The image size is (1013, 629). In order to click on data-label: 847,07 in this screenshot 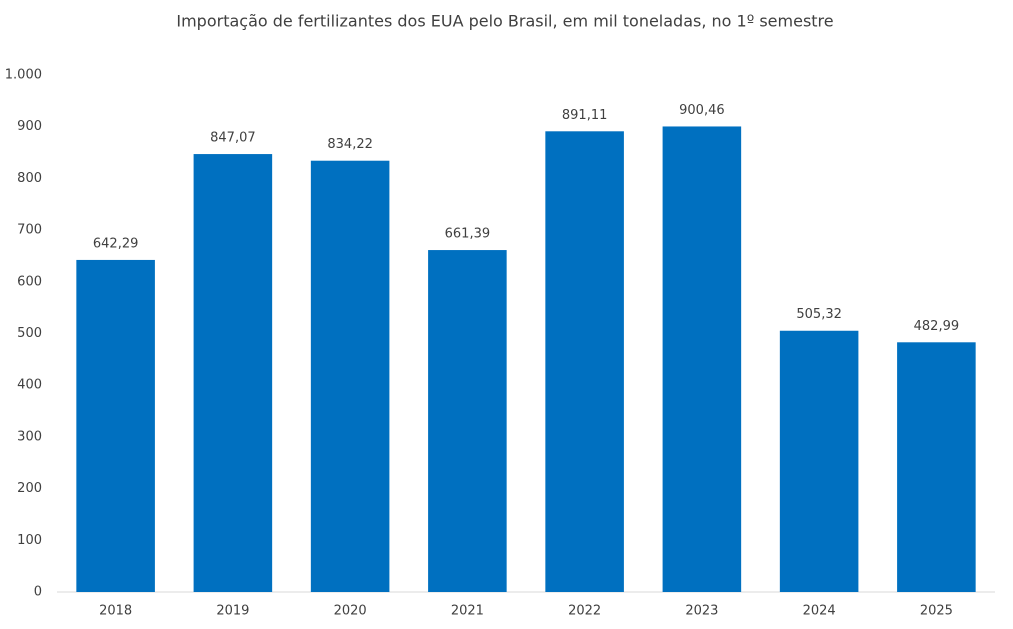, I will do `click(233, 138)`.